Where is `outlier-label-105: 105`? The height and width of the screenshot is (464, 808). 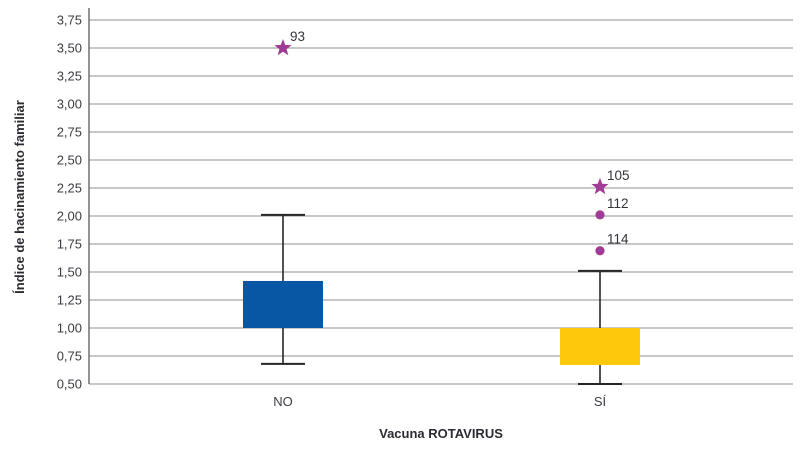
outlier-label-105: 105 is located at coordinates (618, 175).